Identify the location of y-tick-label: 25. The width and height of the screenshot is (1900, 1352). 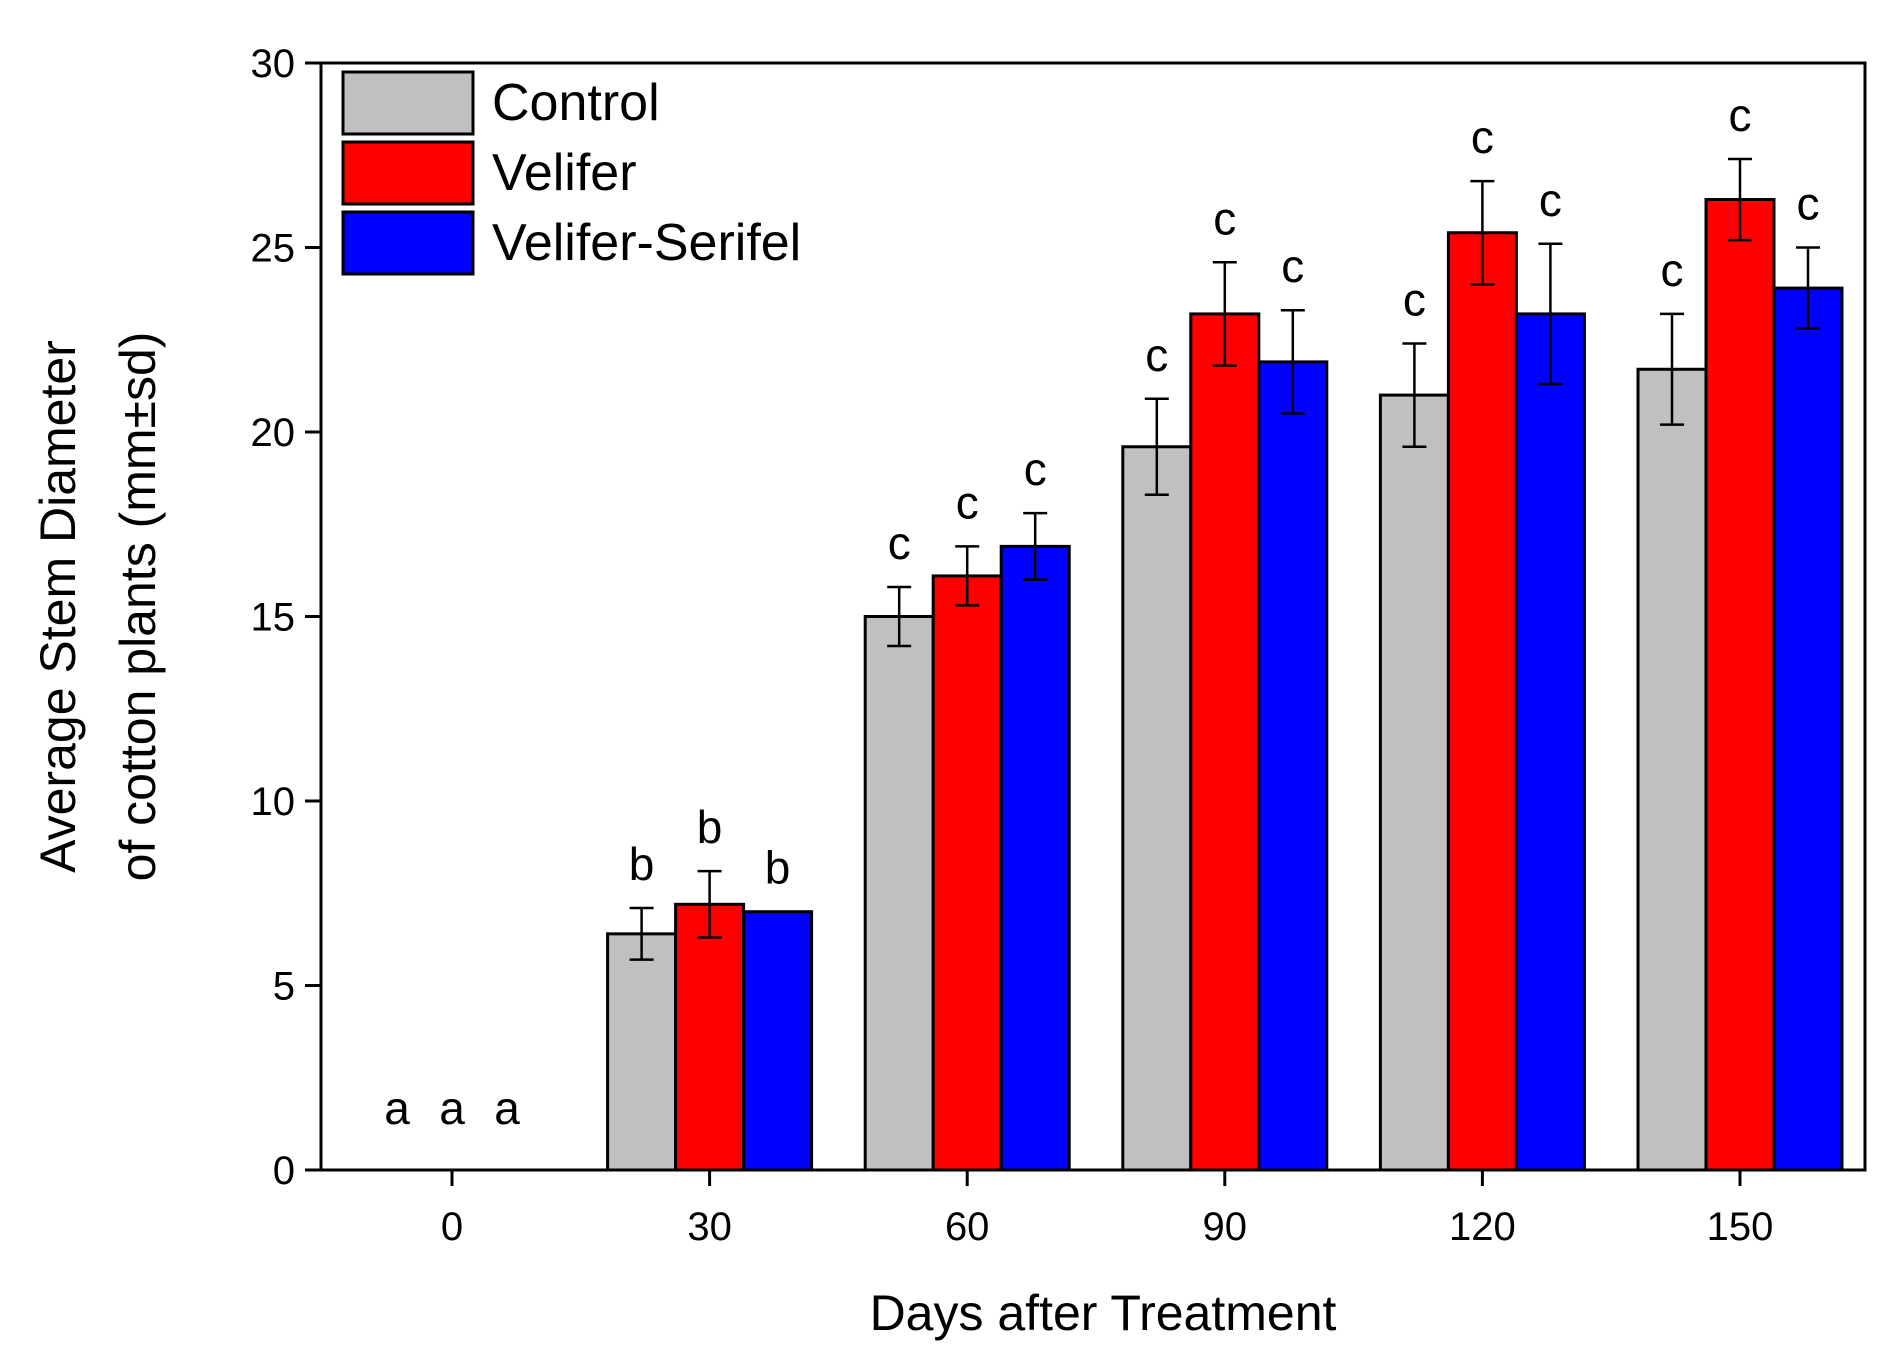
(273, 249).